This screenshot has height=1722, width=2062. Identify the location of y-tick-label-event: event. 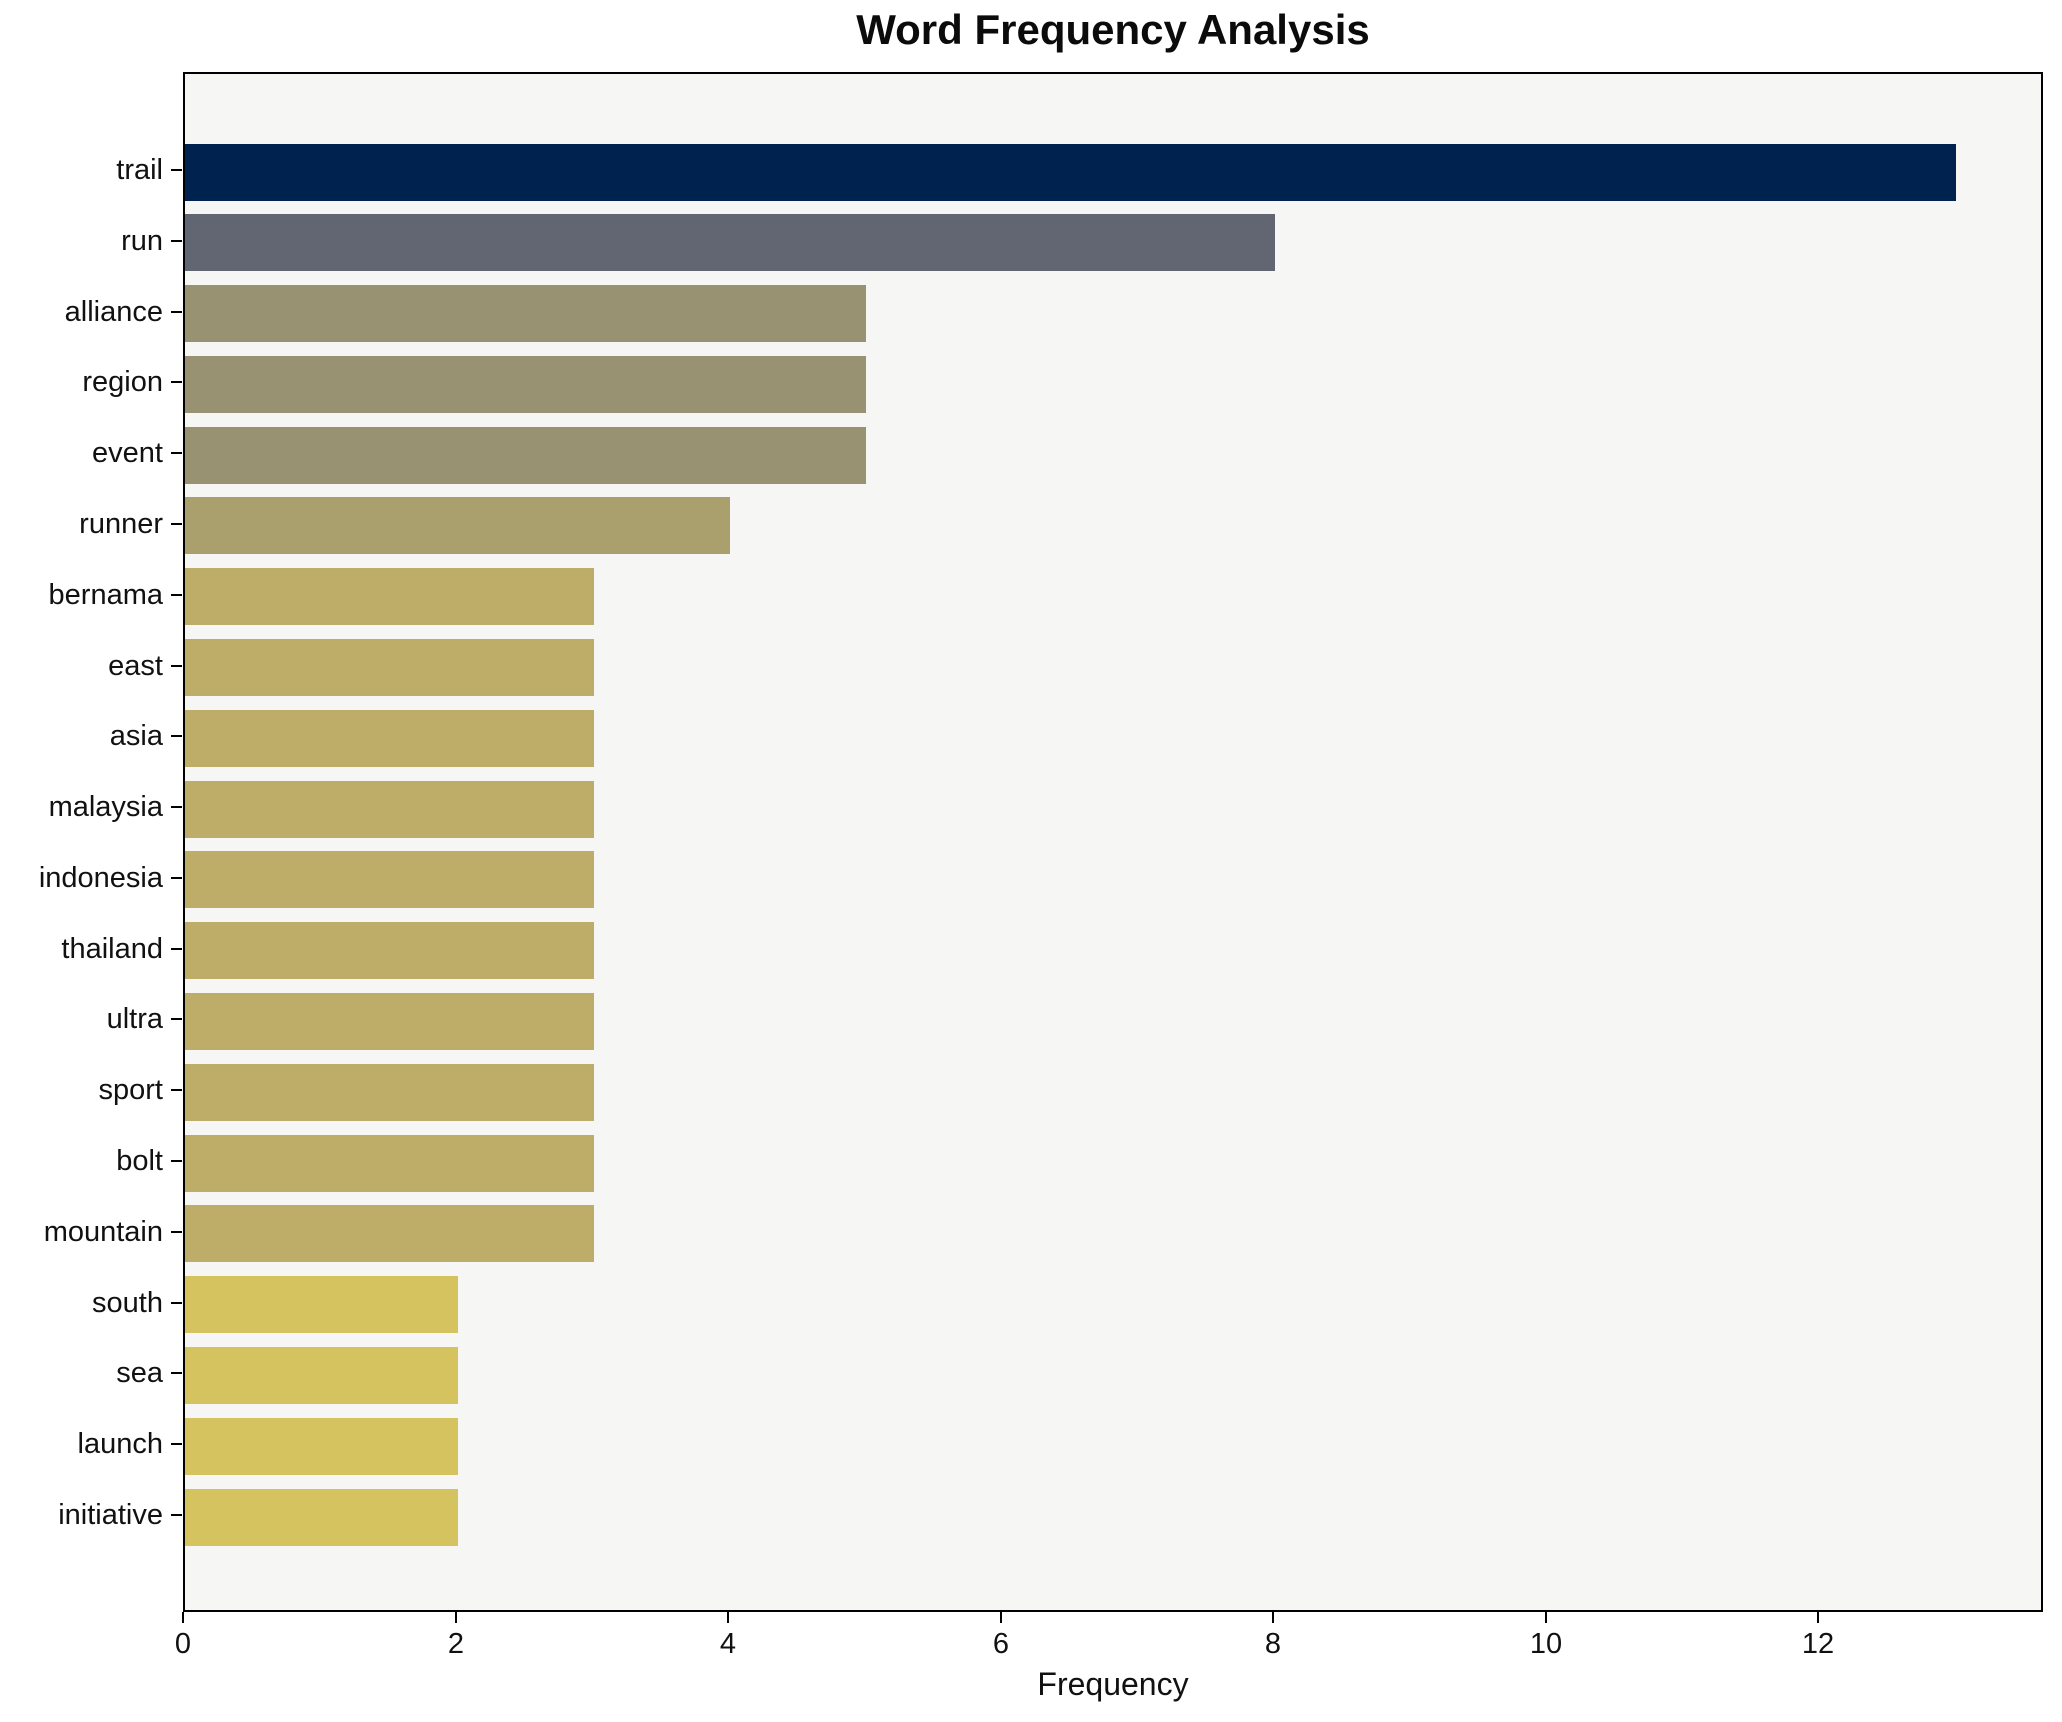
(127, 453).